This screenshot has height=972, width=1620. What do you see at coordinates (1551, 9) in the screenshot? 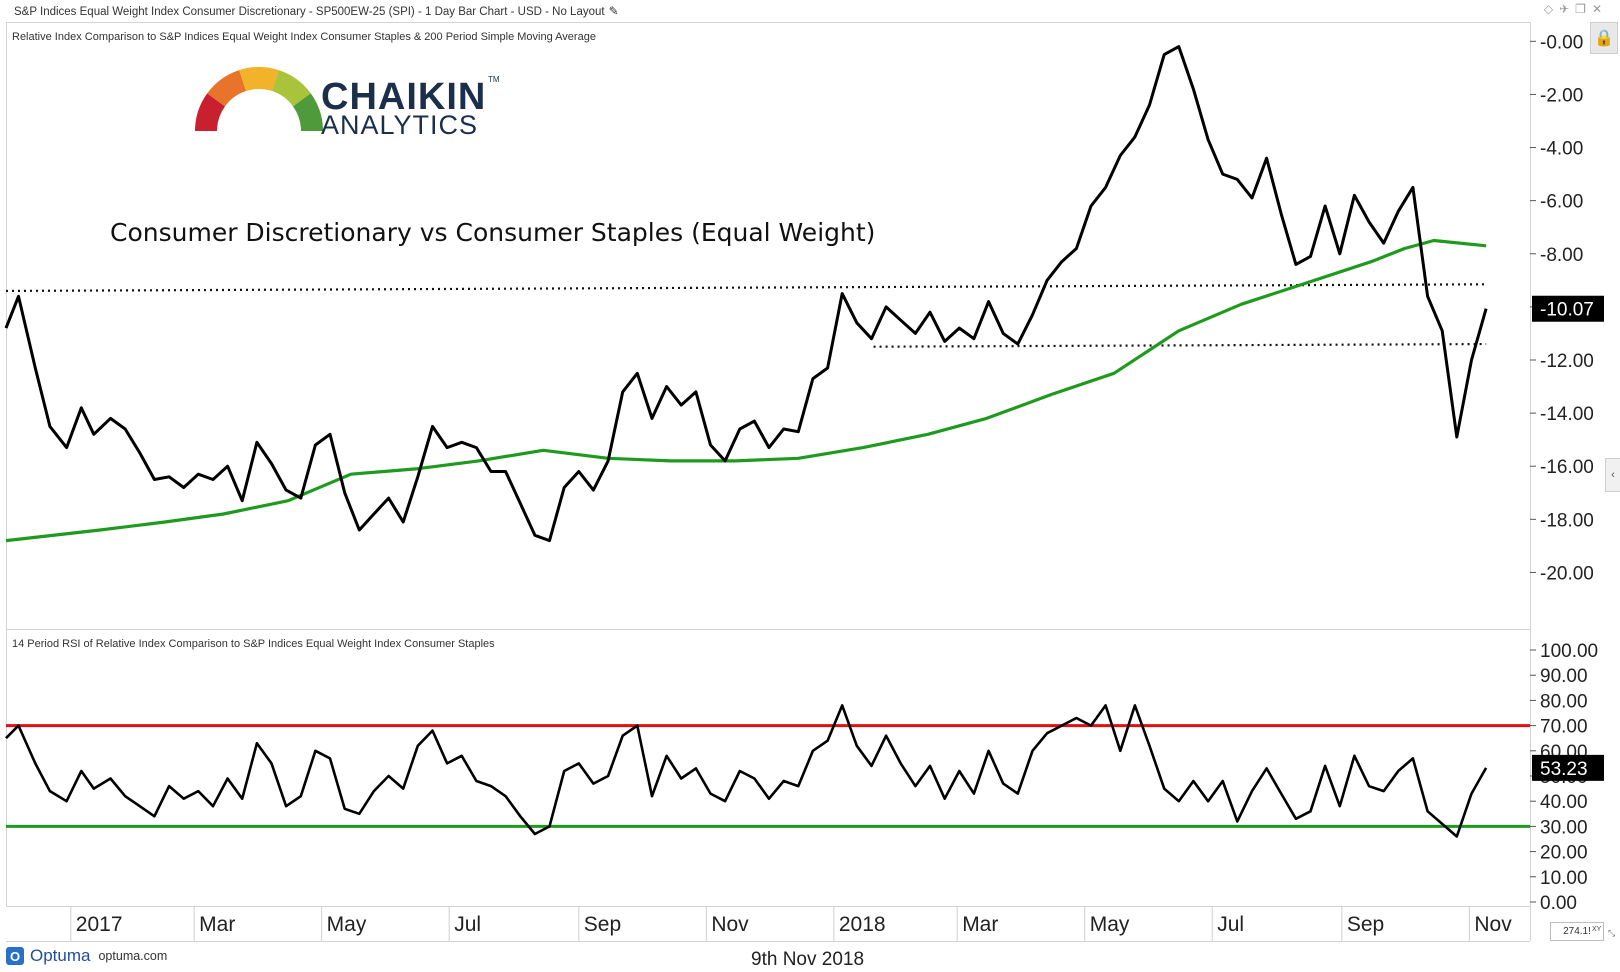
I see `diamond-icon: ◇` at bounding box center [1551, 9].